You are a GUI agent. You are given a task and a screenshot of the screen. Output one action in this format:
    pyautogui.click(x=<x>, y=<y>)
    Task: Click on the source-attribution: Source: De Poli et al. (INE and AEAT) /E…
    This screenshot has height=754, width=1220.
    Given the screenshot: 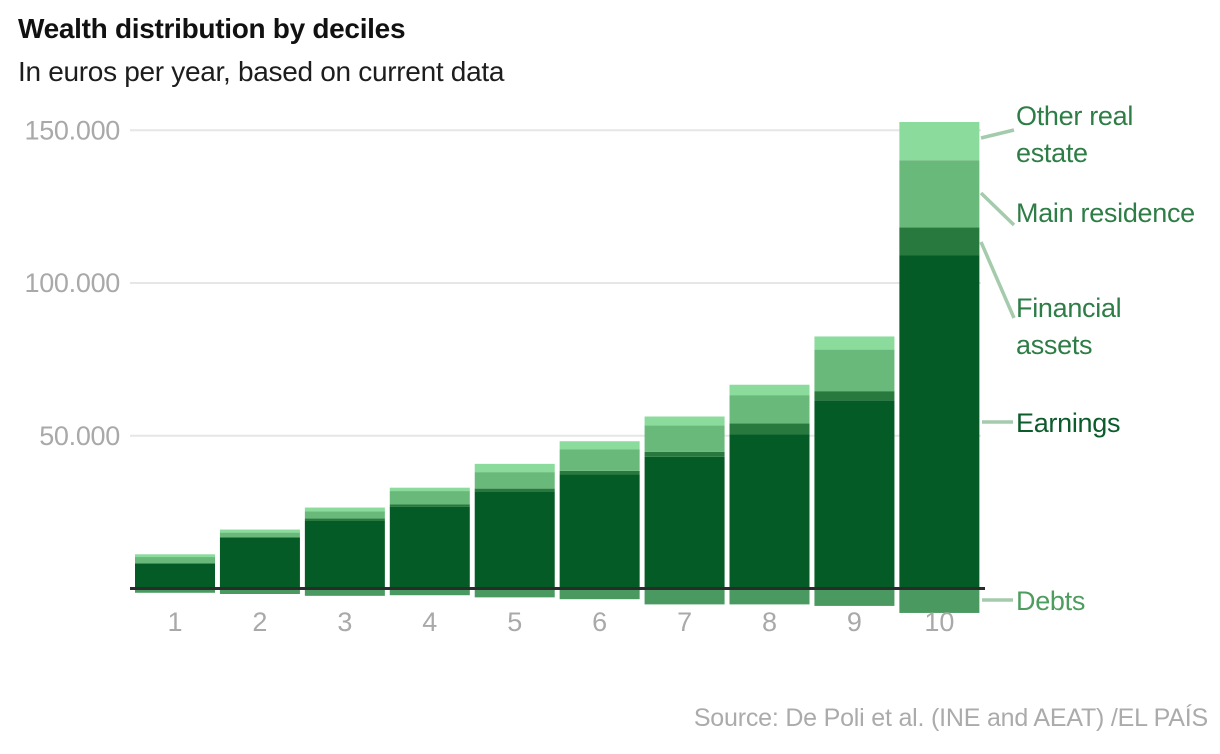 What is the action you would take?
    pyautogui.click(x=950, y=718)
    